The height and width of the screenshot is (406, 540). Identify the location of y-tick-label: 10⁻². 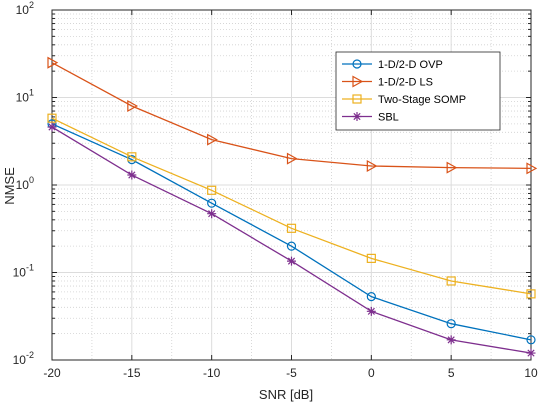
(23, 358).